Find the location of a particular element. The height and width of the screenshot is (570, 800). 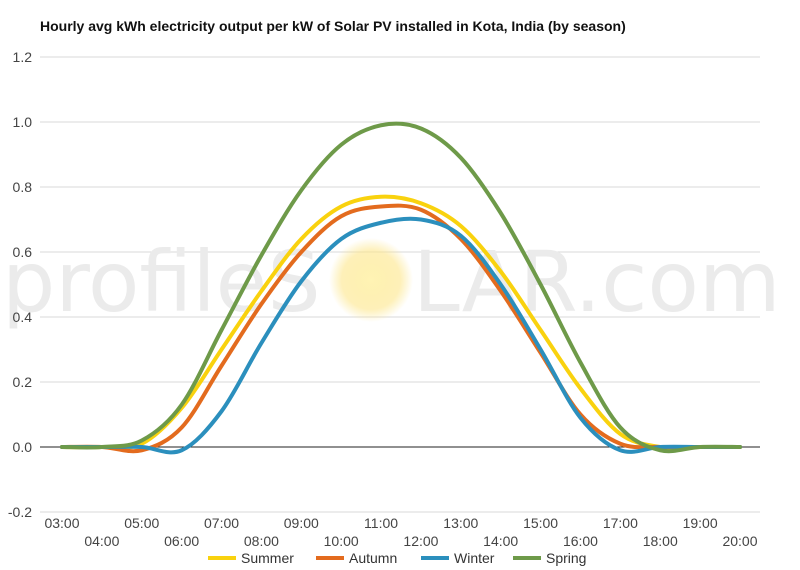

x-tick-label: 04:00 is located at coordinates (101, 541).